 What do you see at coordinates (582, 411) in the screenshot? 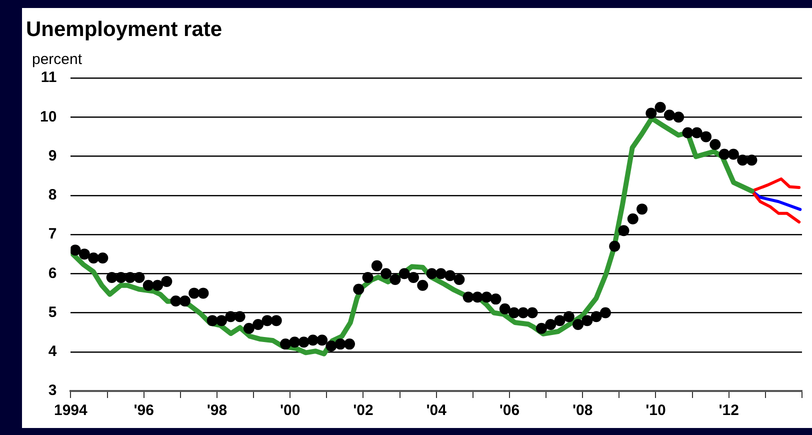
I see `x-tick-label: '08` at bounding box center [582, 411].